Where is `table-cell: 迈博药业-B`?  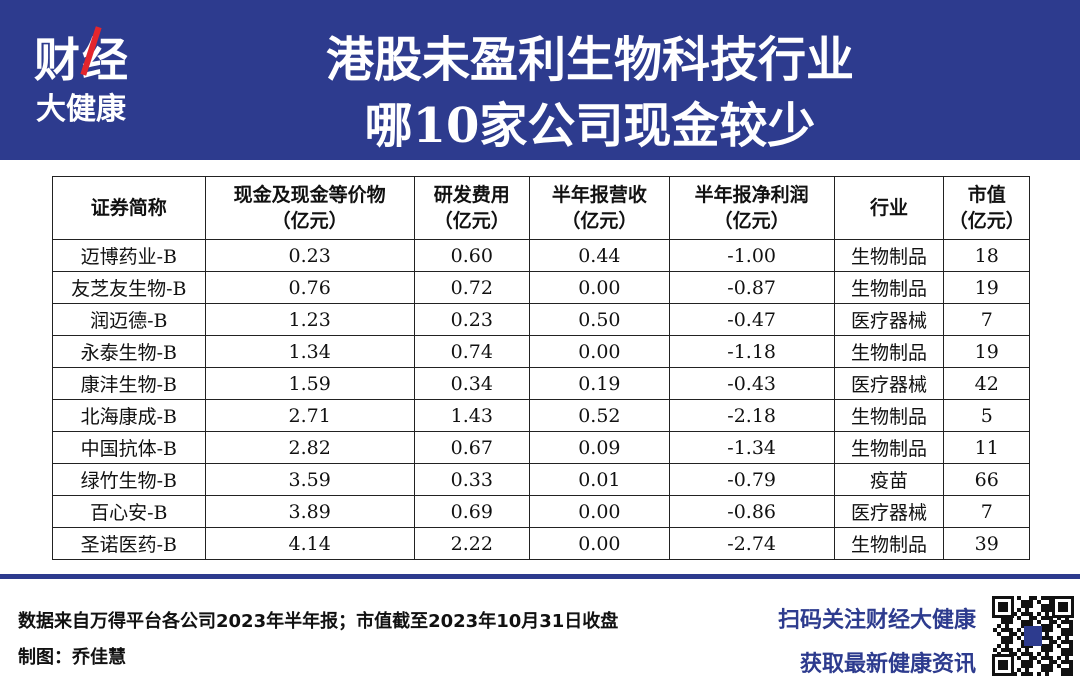
table-cell: 迈博药业-B is located at coordinates (129, 255).